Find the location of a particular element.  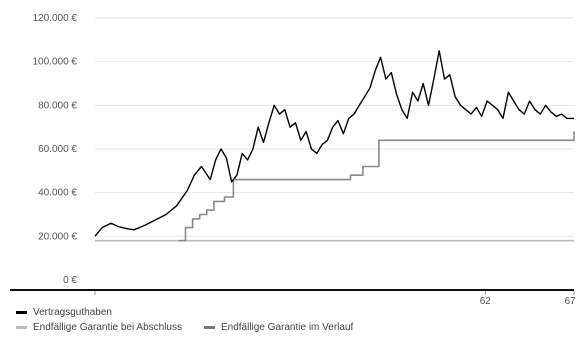

legend-swatch-garantie-abschluss is located at coordinates (21, 327).